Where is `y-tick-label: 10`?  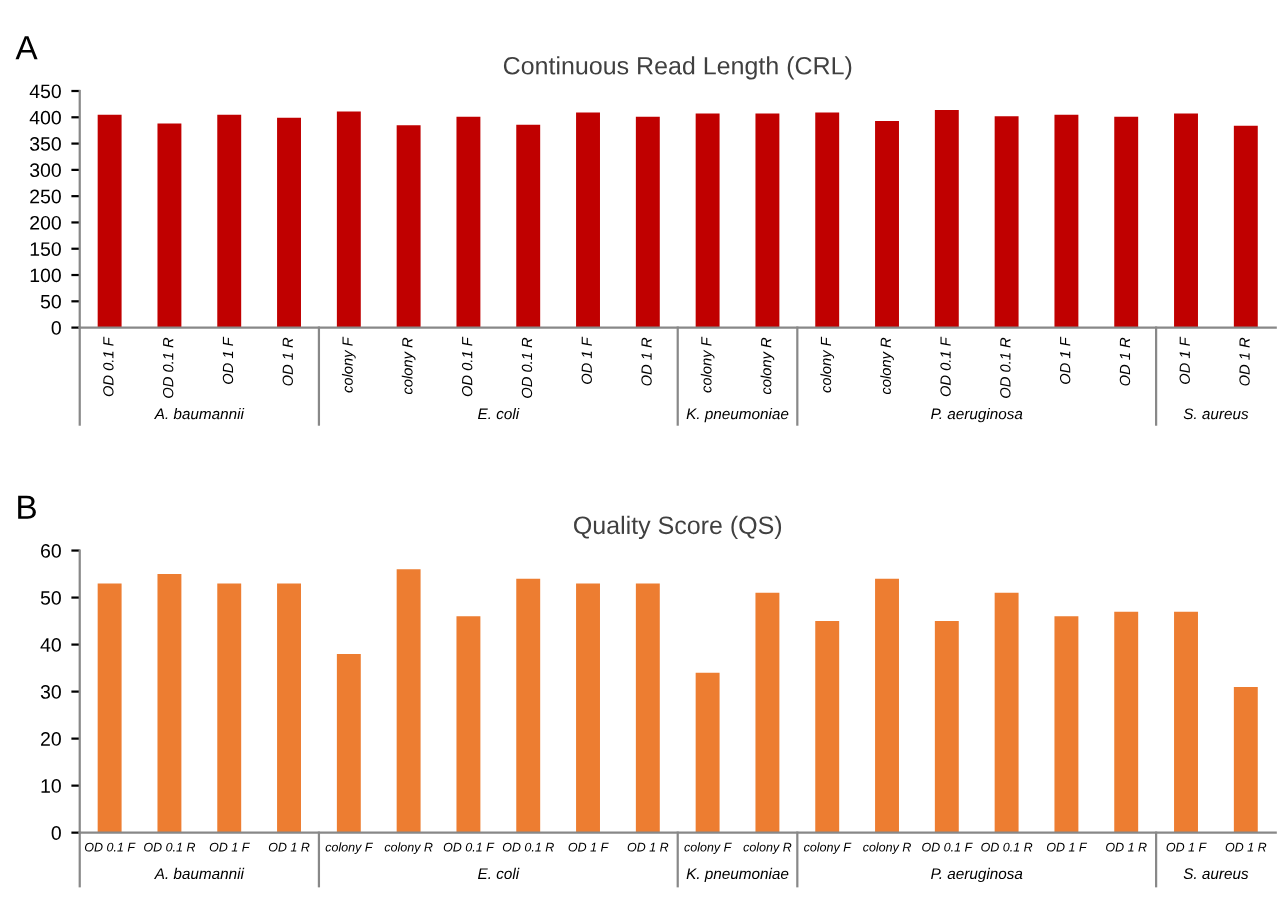 y-tick-label: 10 is located at coordinates (51, 786).